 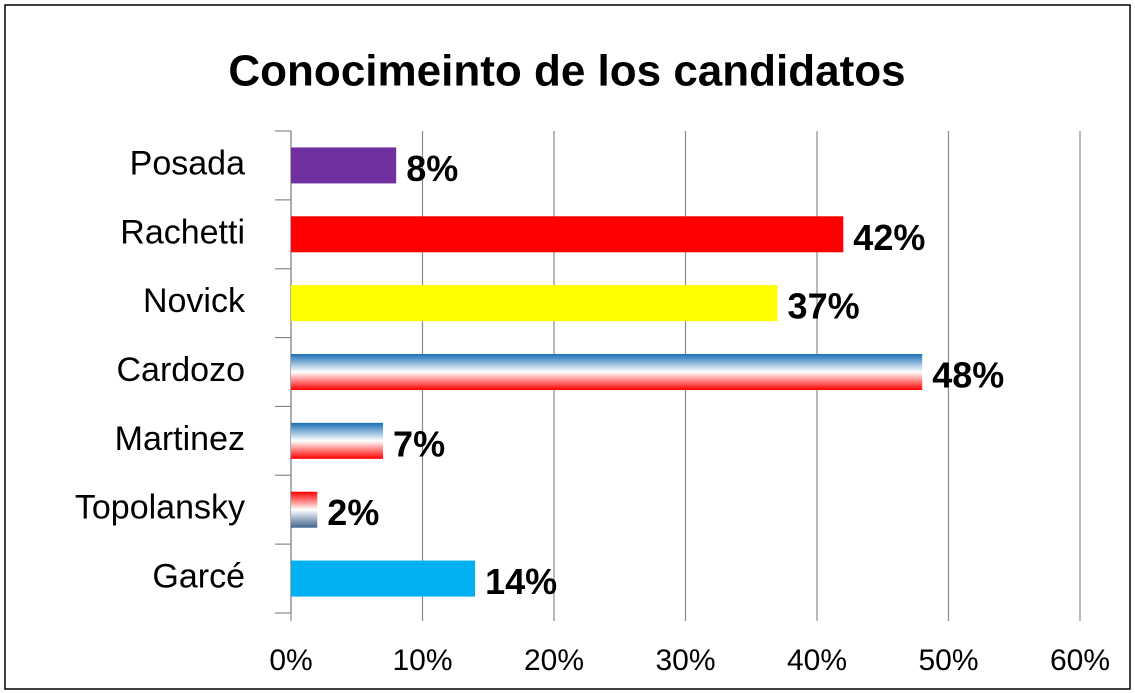 What do you see at coordinates (521, 581) in the screenshot?
I see `data-label: 14%` at bounding box center [521, 581].